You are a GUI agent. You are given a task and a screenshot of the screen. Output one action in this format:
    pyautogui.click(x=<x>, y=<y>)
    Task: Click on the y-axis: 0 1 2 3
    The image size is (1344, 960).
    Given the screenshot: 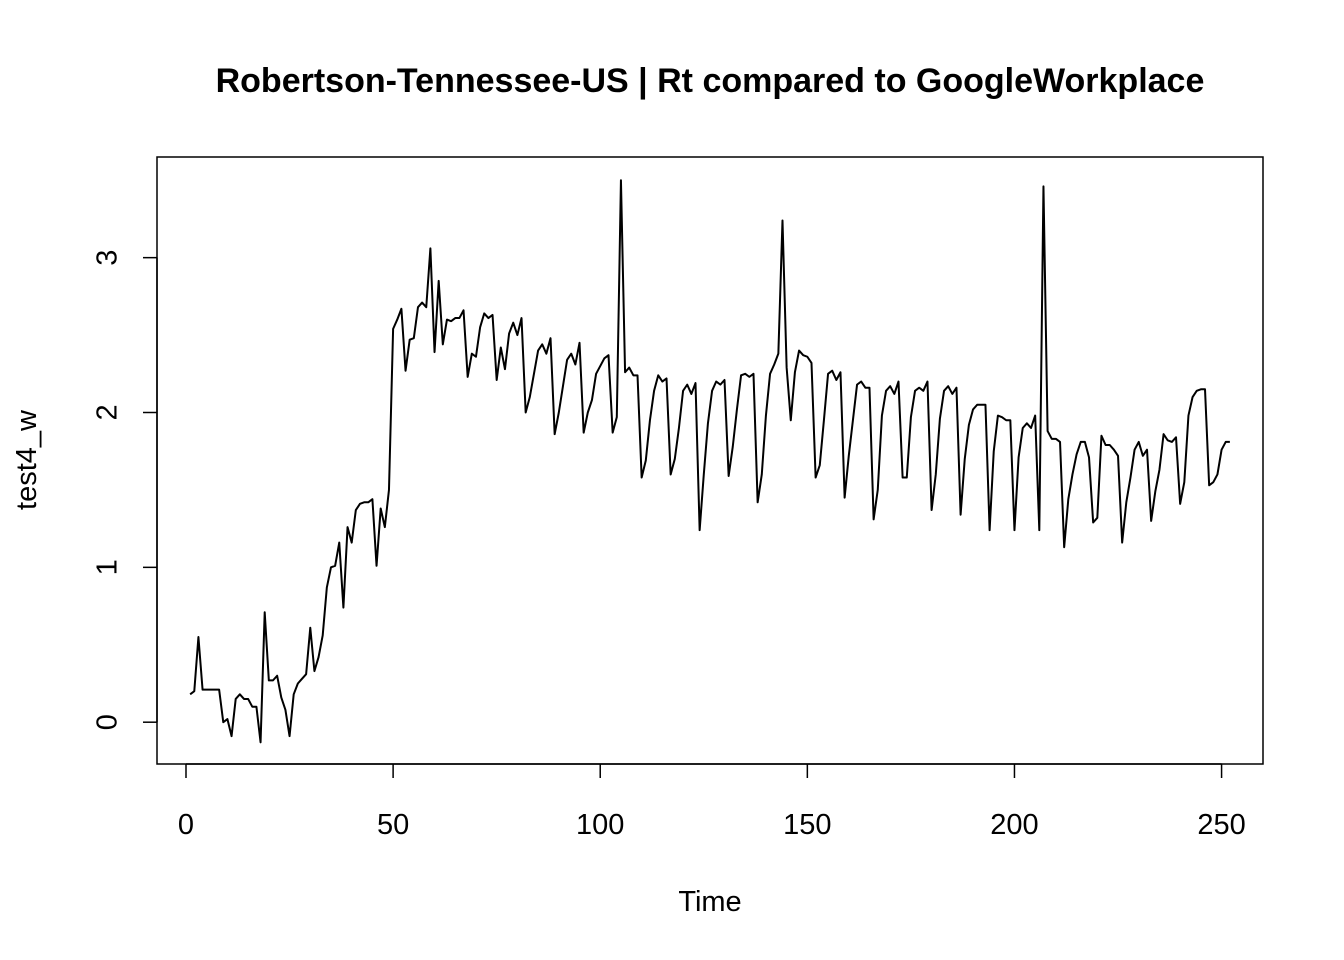 What is the action you would take?
    pyautogui.click(x=125, y=490)
    